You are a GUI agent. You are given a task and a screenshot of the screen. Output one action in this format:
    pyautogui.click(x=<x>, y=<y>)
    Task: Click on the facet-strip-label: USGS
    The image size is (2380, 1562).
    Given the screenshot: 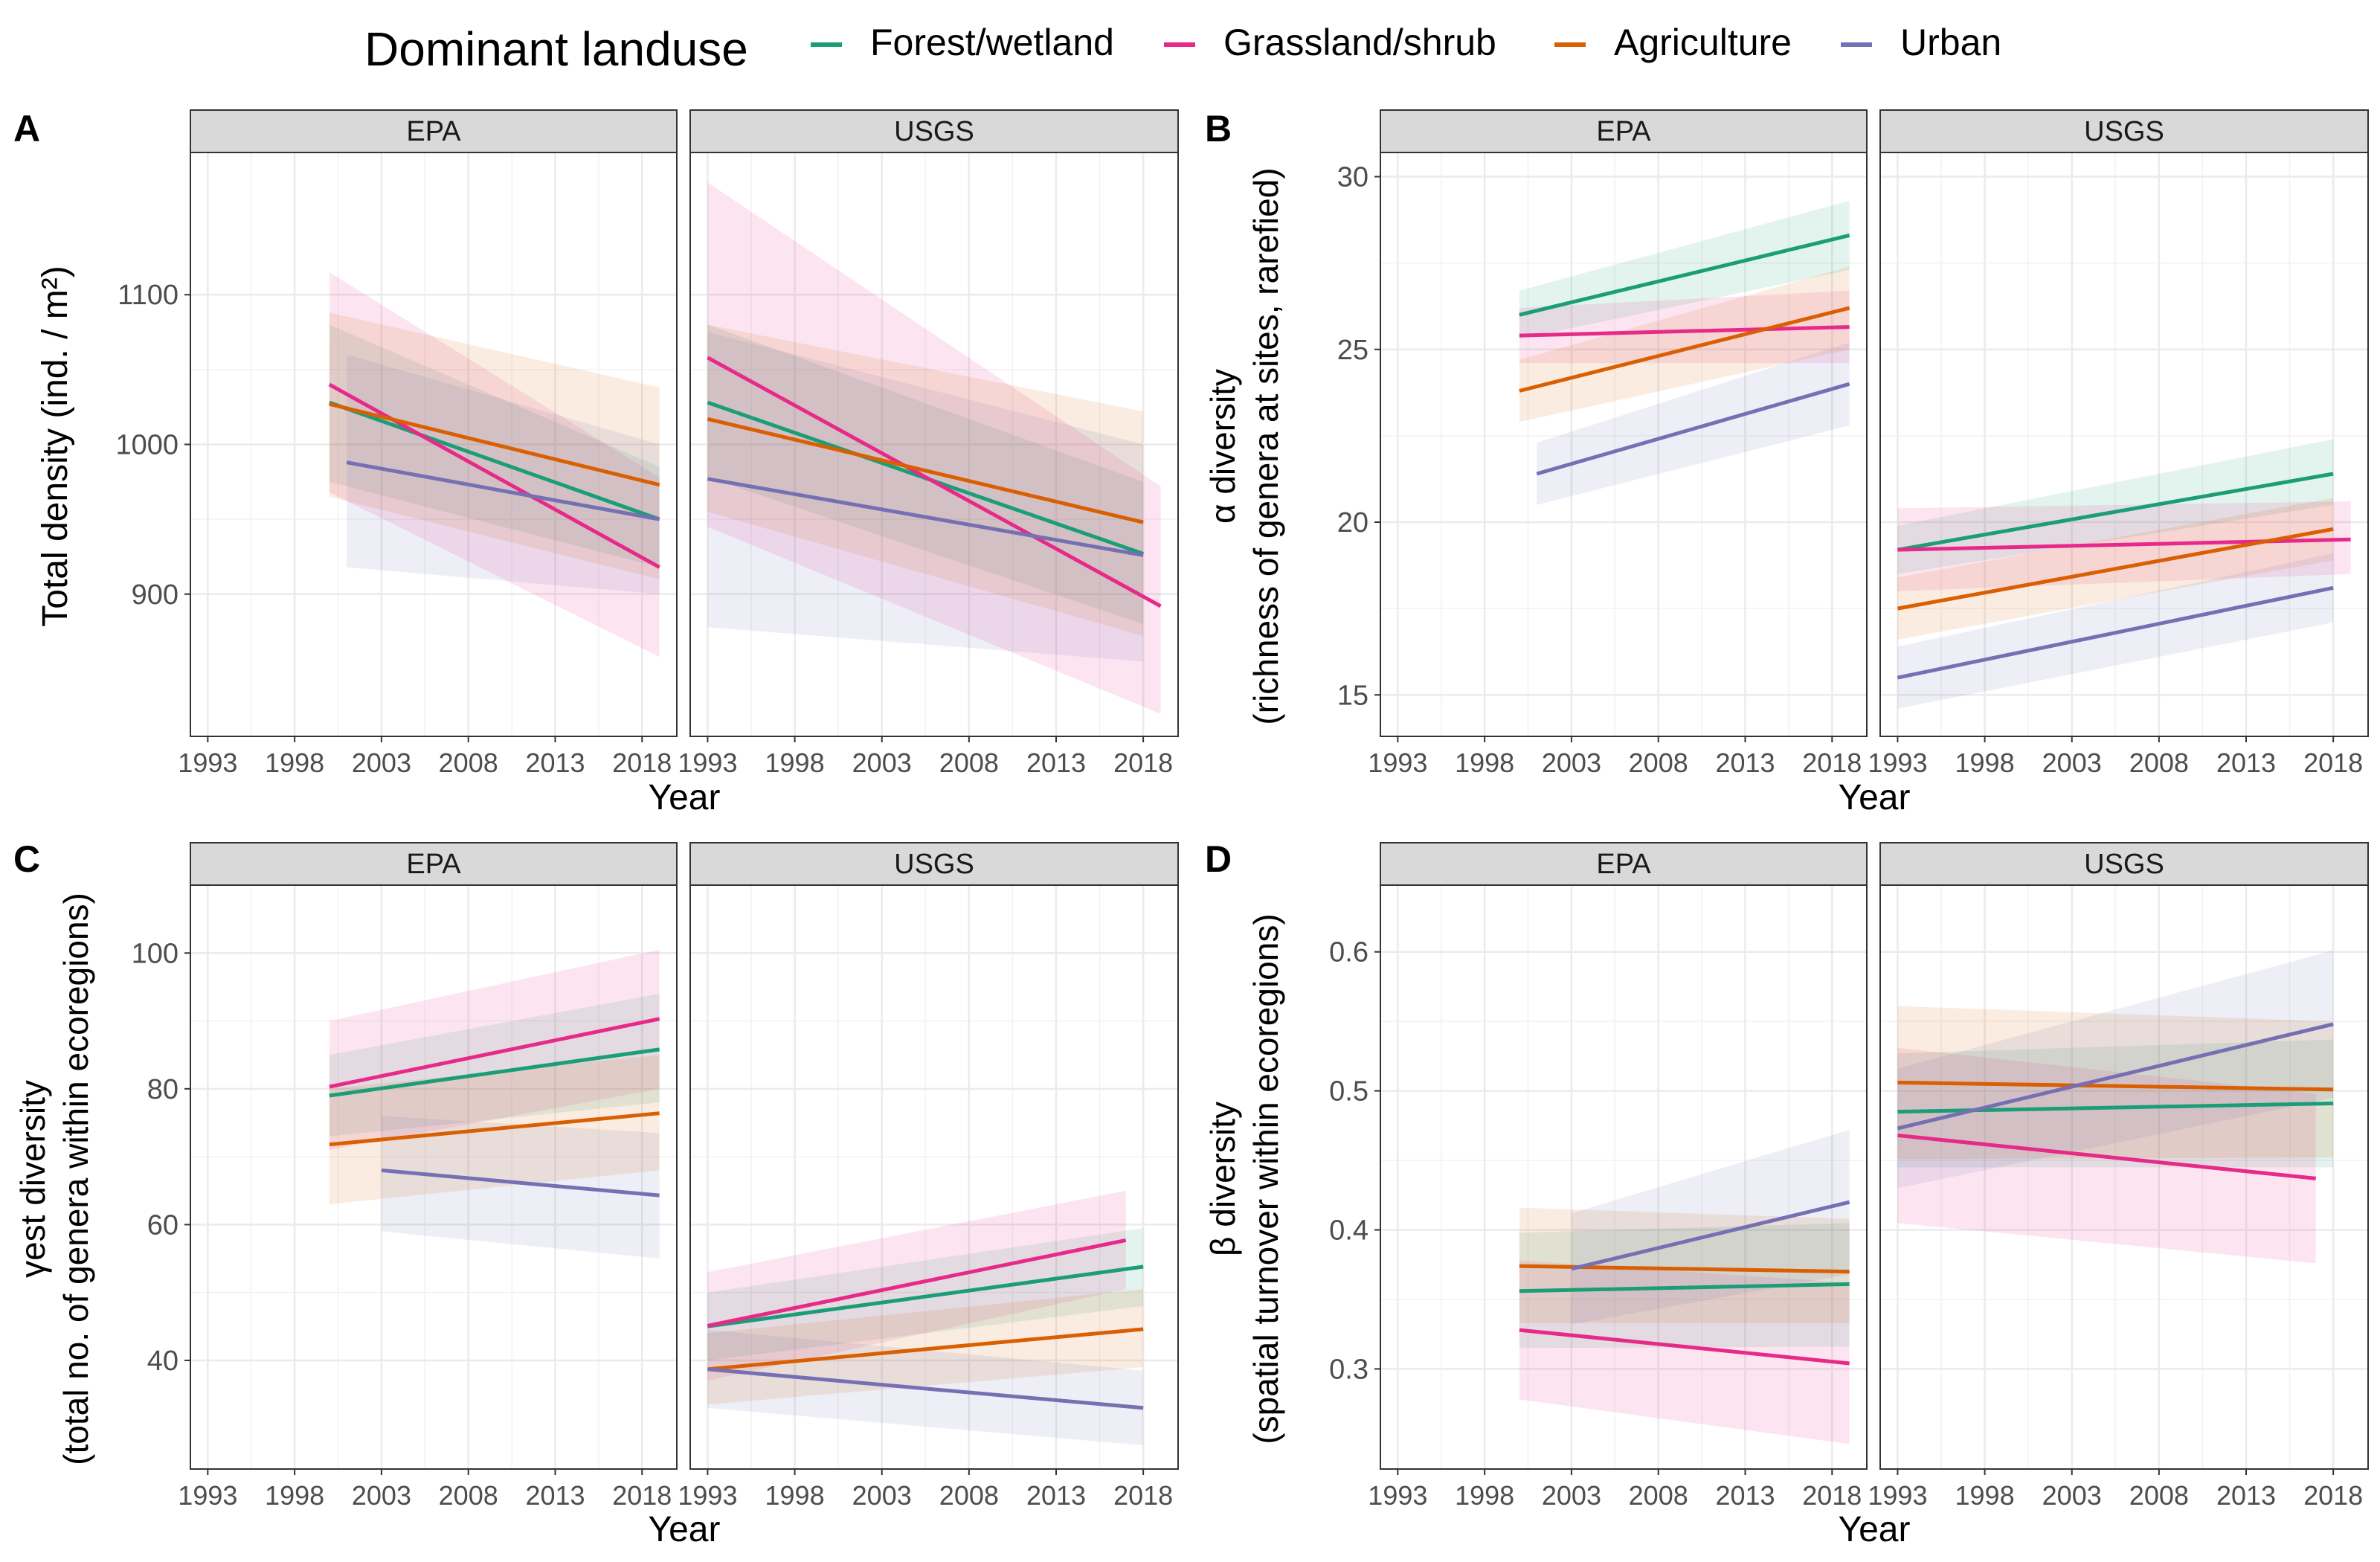 What is the action you would take?
    pyautogui.click(x=2124, y=864)
    